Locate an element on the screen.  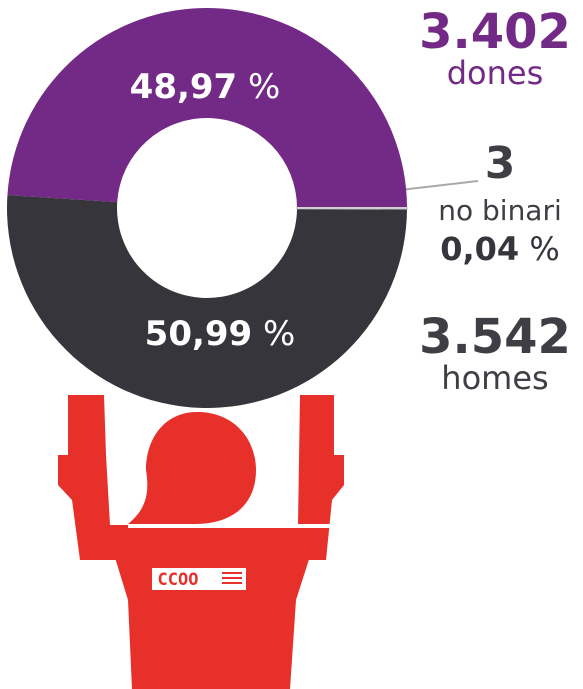
count-label: 3 is located at coordinates (500, 163).